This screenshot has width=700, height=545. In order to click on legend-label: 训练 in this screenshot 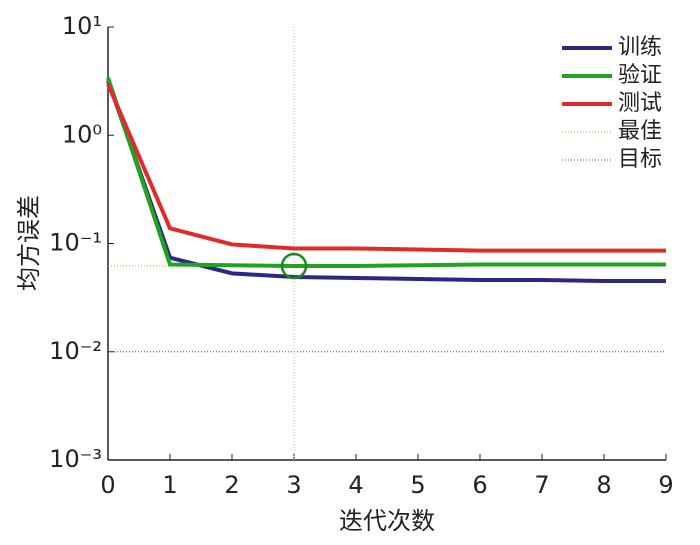, I will do `click(640, 47)`.